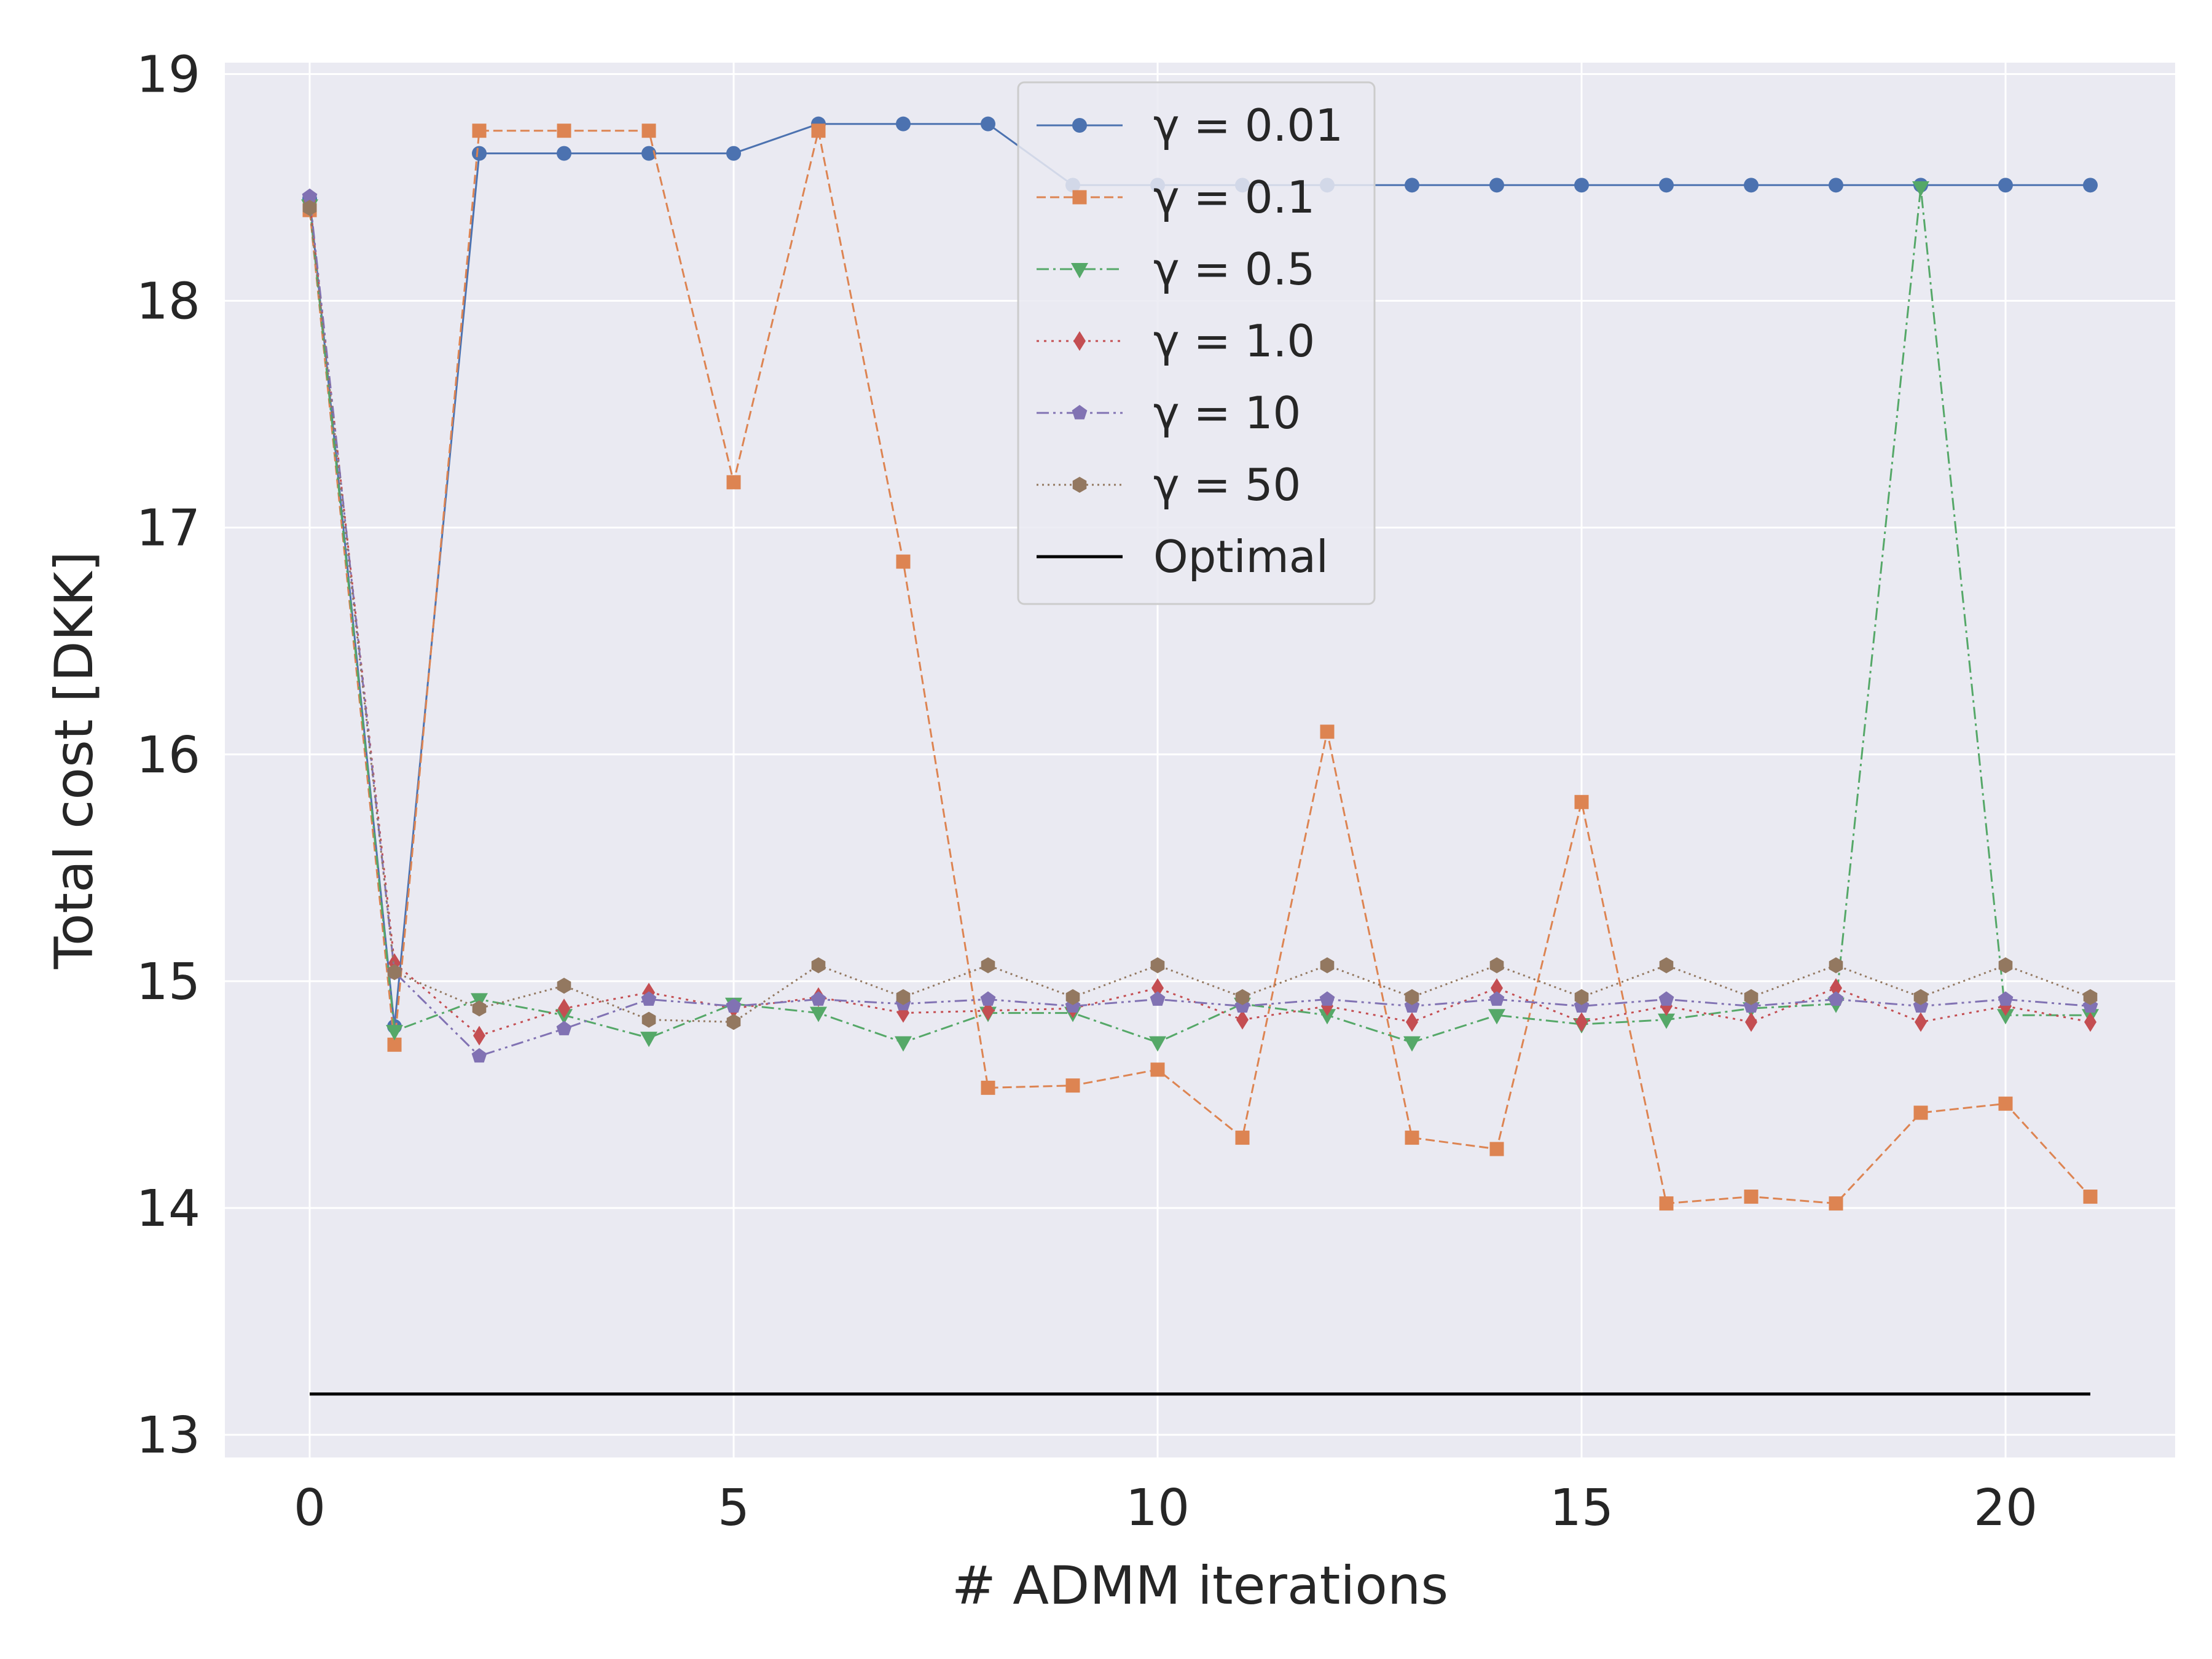 Image resolution: width=2212 pixels, height=1659 pixels. I want to click on legend-item-10: γ = 10, so click(1169, 413).